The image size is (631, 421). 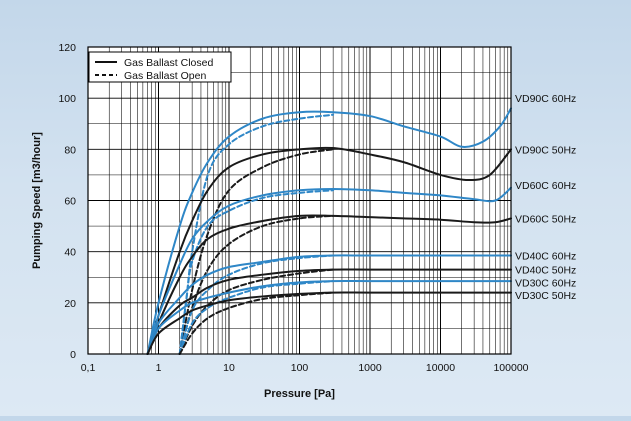 What do you see at coordinates (545, 186) in the screenshot?
I see `series-end-label: VD60C 60Hz` at bounding box center [545, 186].